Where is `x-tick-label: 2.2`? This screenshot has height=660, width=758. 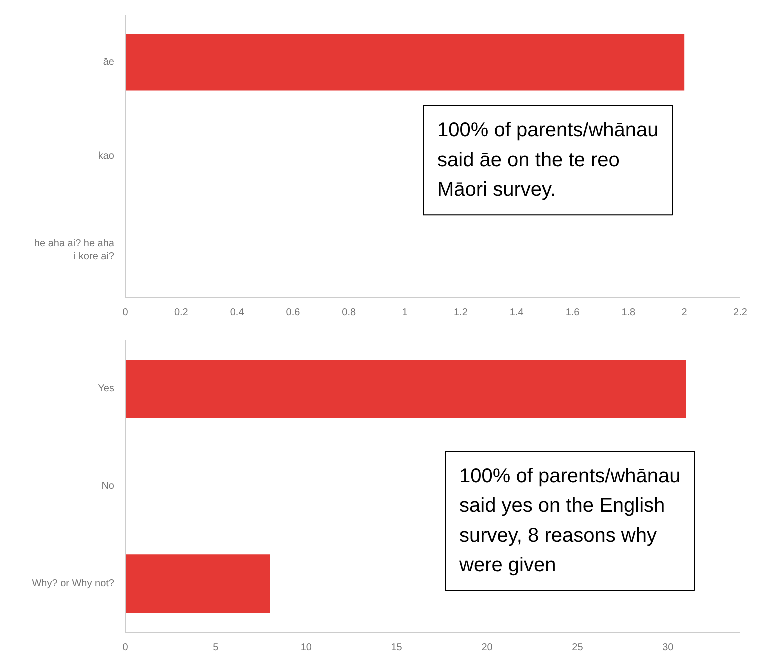
x-tick-label: 2.2 is located at coordinates (741, 313).